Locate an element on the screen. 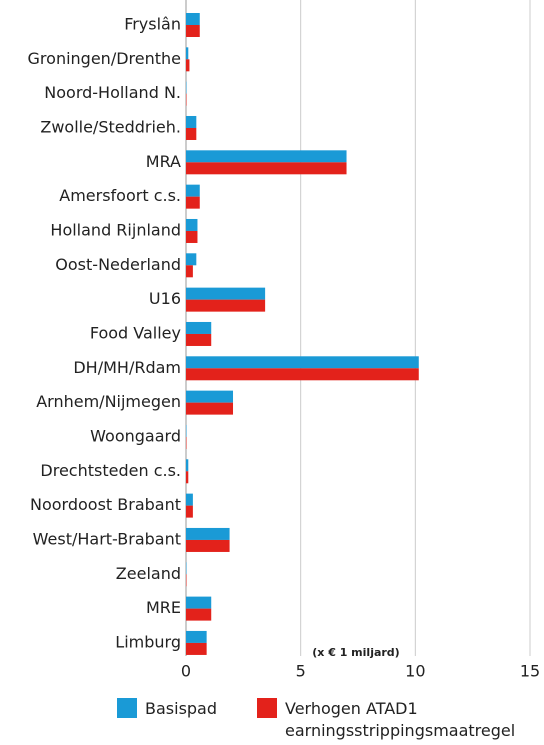 The image size is (544, 745). legend-item: Basispad is located at coordinates (182, 709).